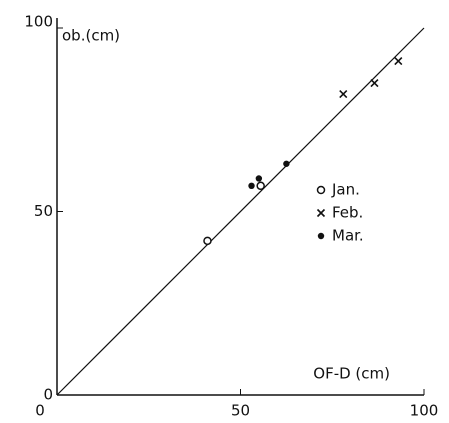 This screenshot has height=423, width=449. What do you see at coordinates (48, 395) in the screenshot?
I see `y-tick-label: 0` at bounding box center [48, 395].